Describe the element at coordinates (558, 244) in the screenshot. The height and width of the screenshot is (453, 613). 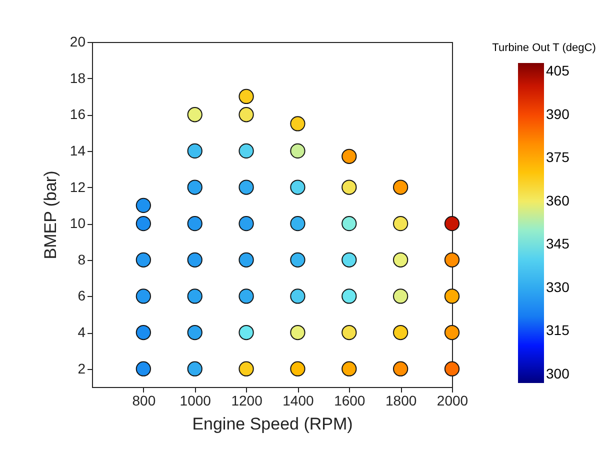
I see `color-bar-label: 345` at that location.